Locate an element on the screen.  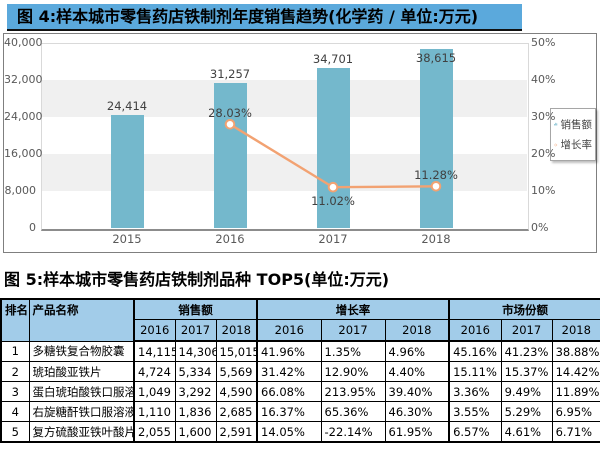
value-cell: 3.36% is located at coordinates (475, 391).